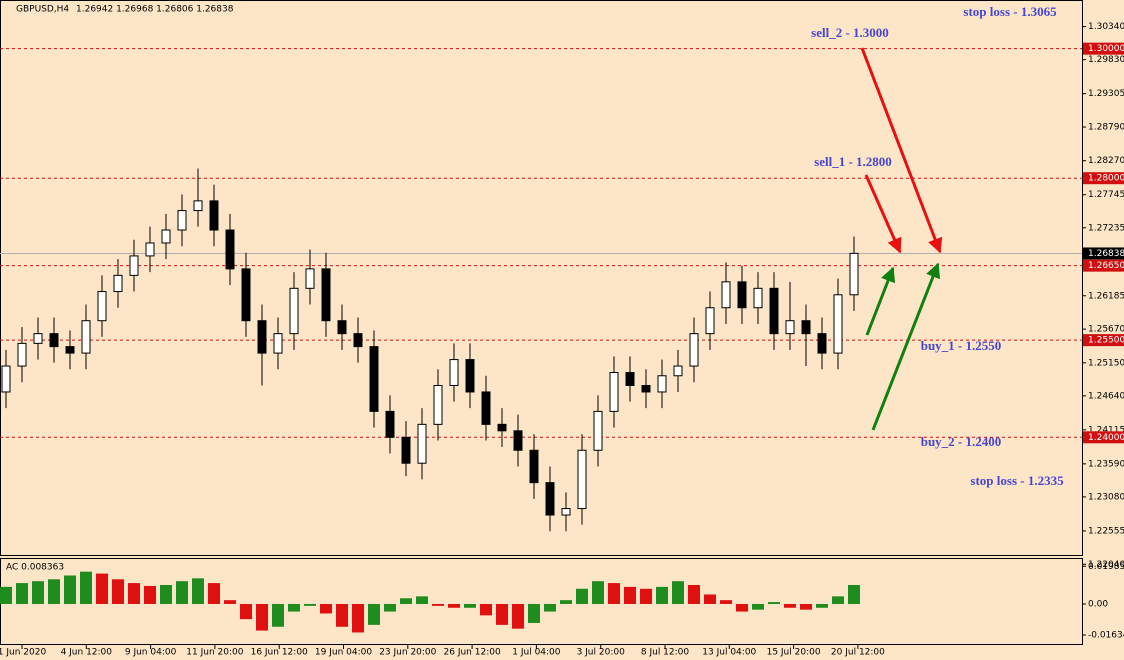 Image resolution: width=1124 pixels, height=660 pixels. What do you see at coordinates (151, 653) in the screenshot?
I see `x-tick-label: 9 Jun 04:00` at bounding box center [151, 653].